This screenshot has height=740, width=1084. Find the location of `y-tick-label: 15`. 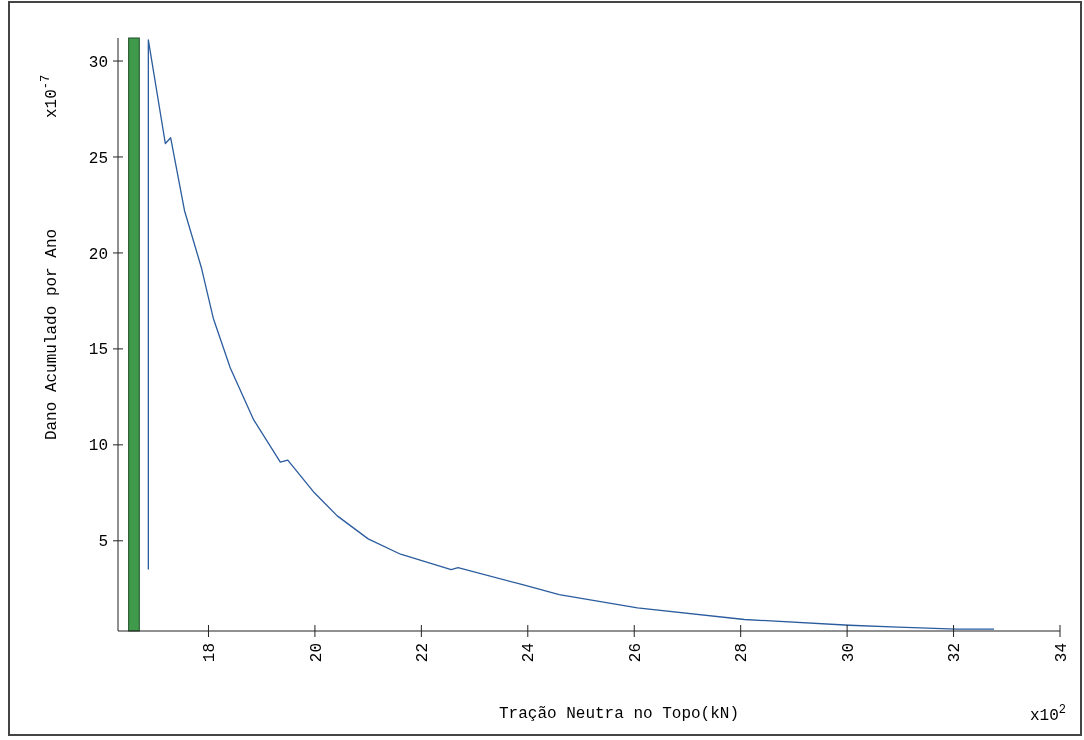

y-tick-label: 15 is located at coordinates (98, 350).